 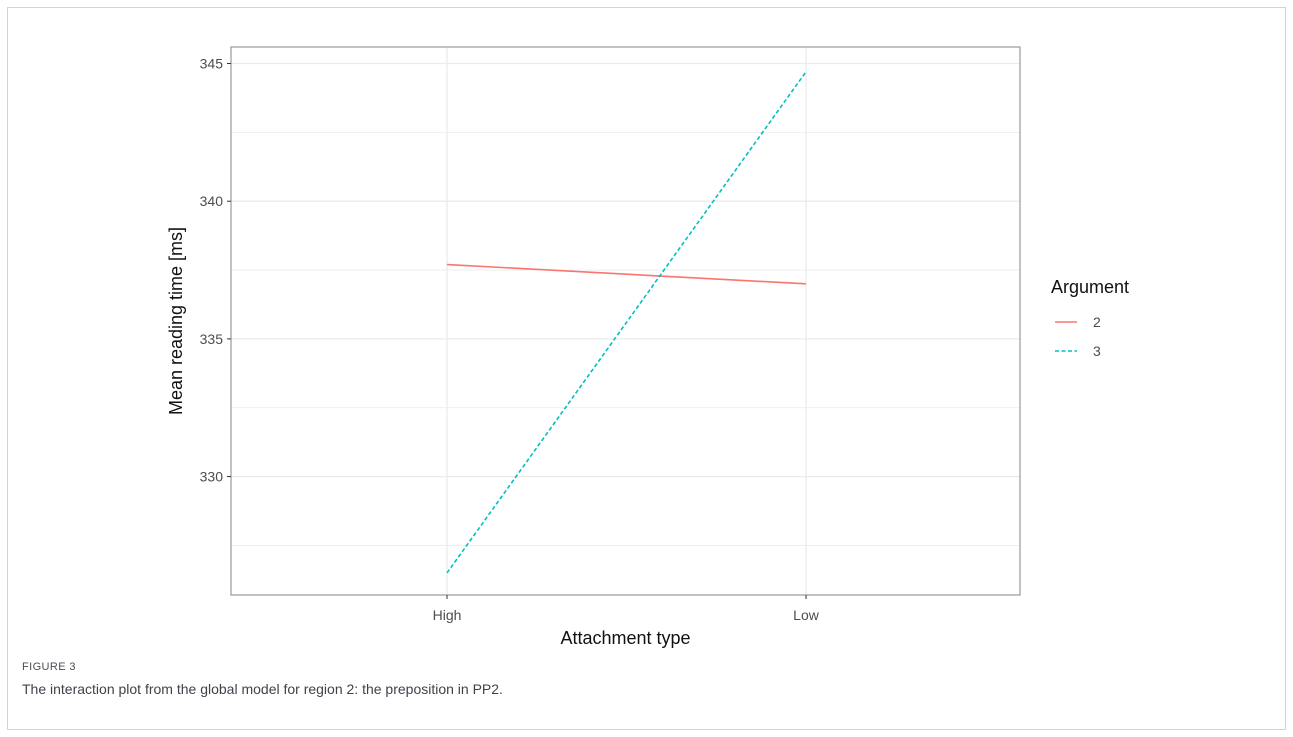 I want to click on y-tick-label: 335, so click(x=212, y=339).